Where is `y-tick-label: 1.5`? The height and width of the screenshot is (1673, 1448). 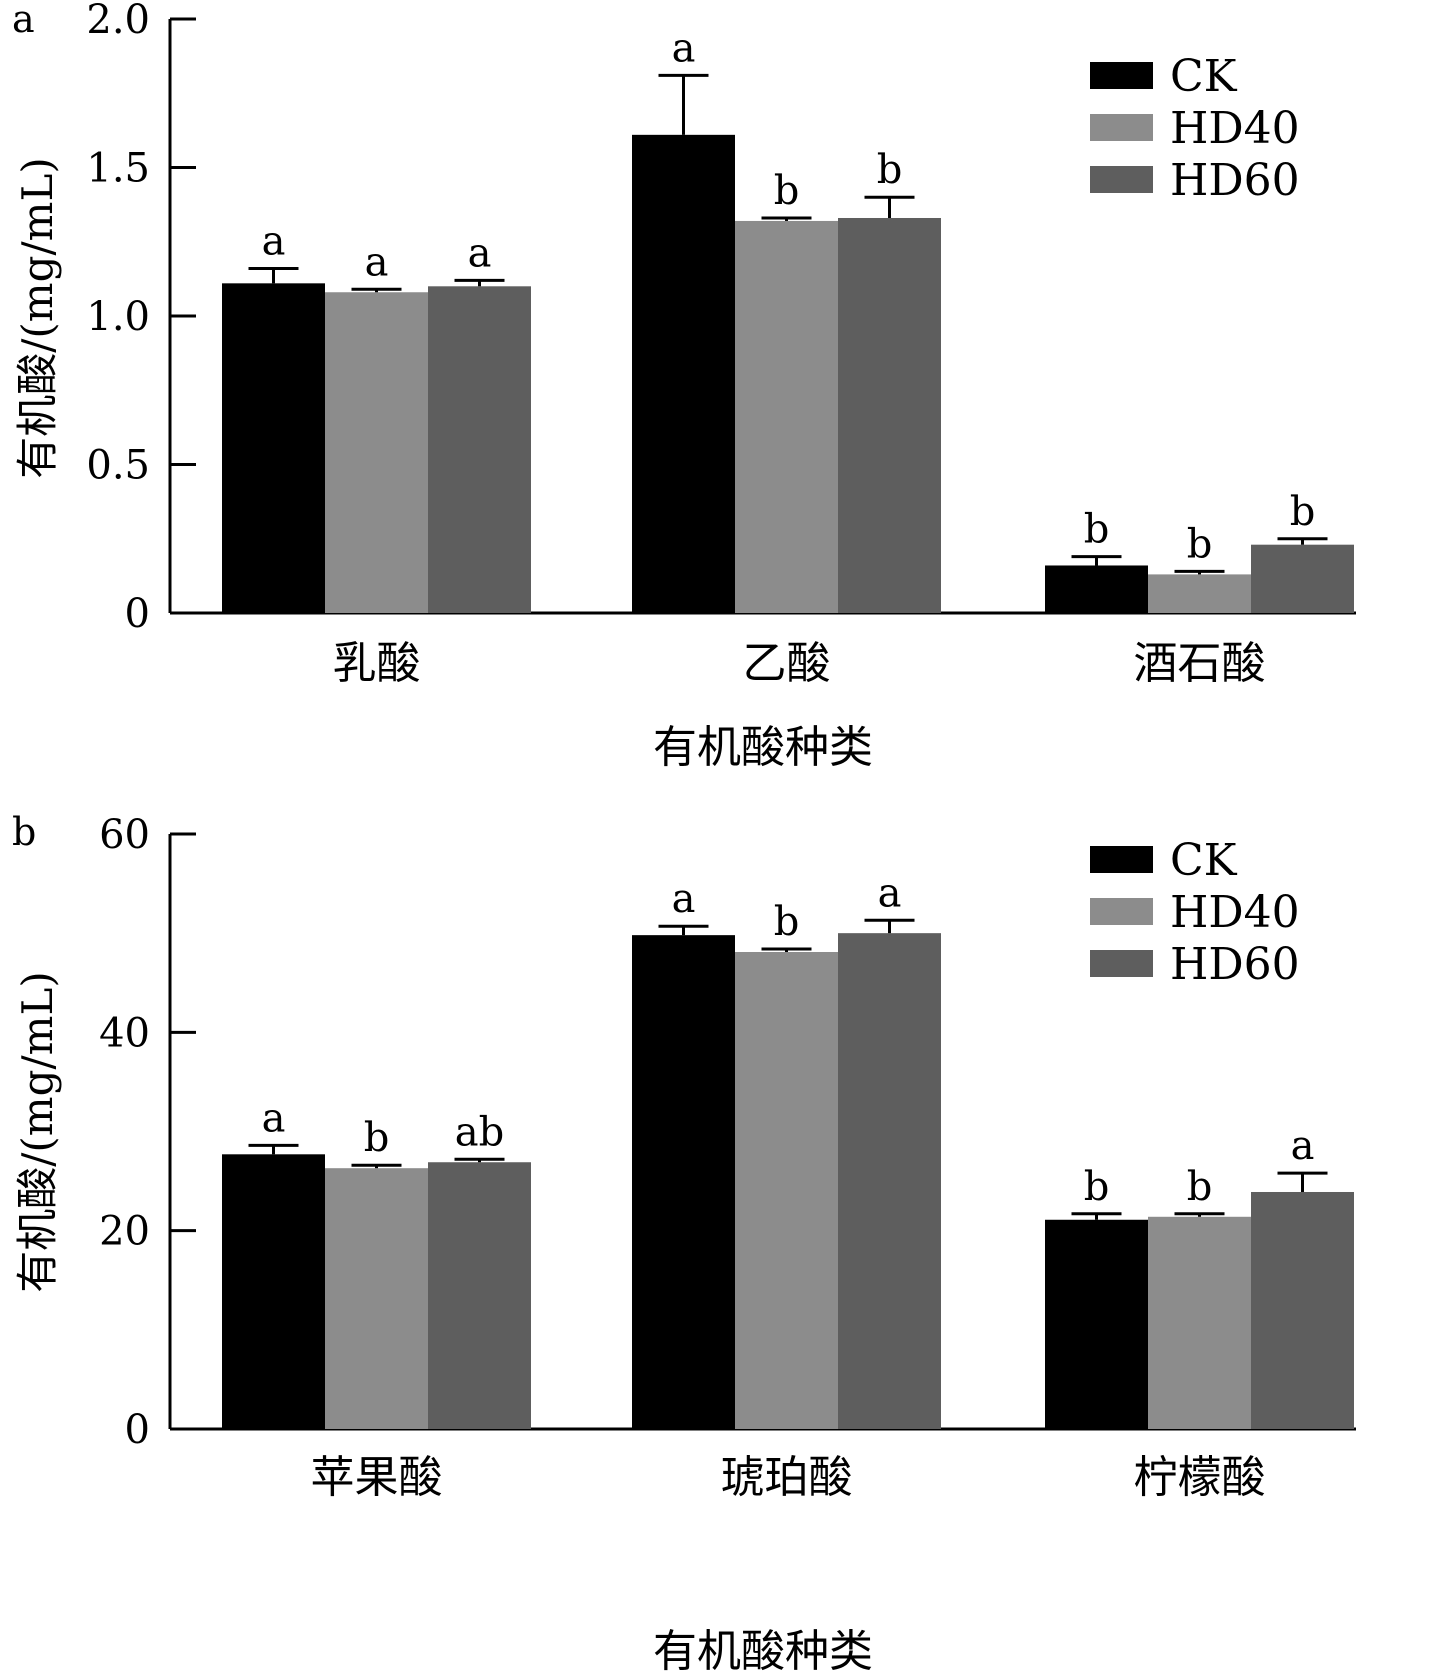
y-tick-label: 1.5 is located at coordinates (118, 169).